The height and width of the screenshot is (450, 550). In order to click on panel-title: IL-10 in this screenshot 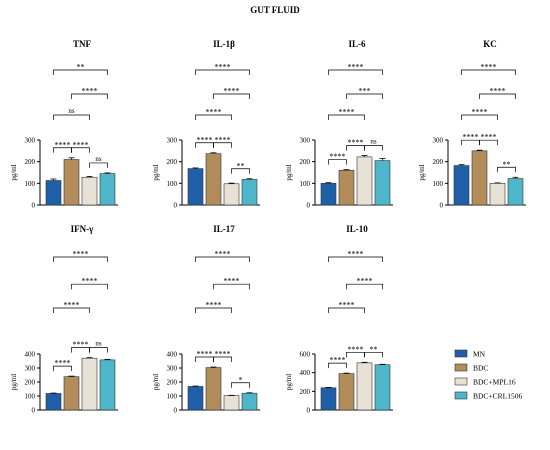, I will do `click(357, 229)`.